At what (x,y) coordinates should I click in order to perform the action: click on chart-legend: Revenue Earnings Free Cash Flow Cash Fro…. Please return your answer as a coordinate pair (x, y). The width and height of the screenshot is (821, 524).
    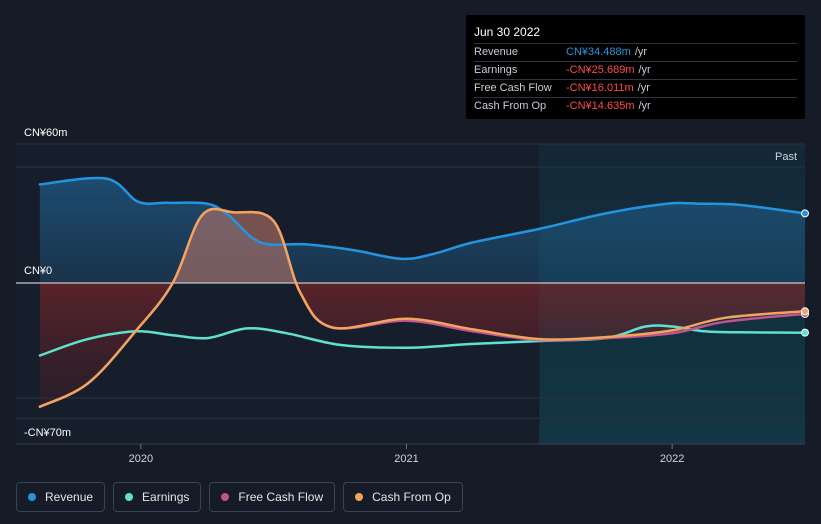
    Looking at the image, I should click on (239, 497).